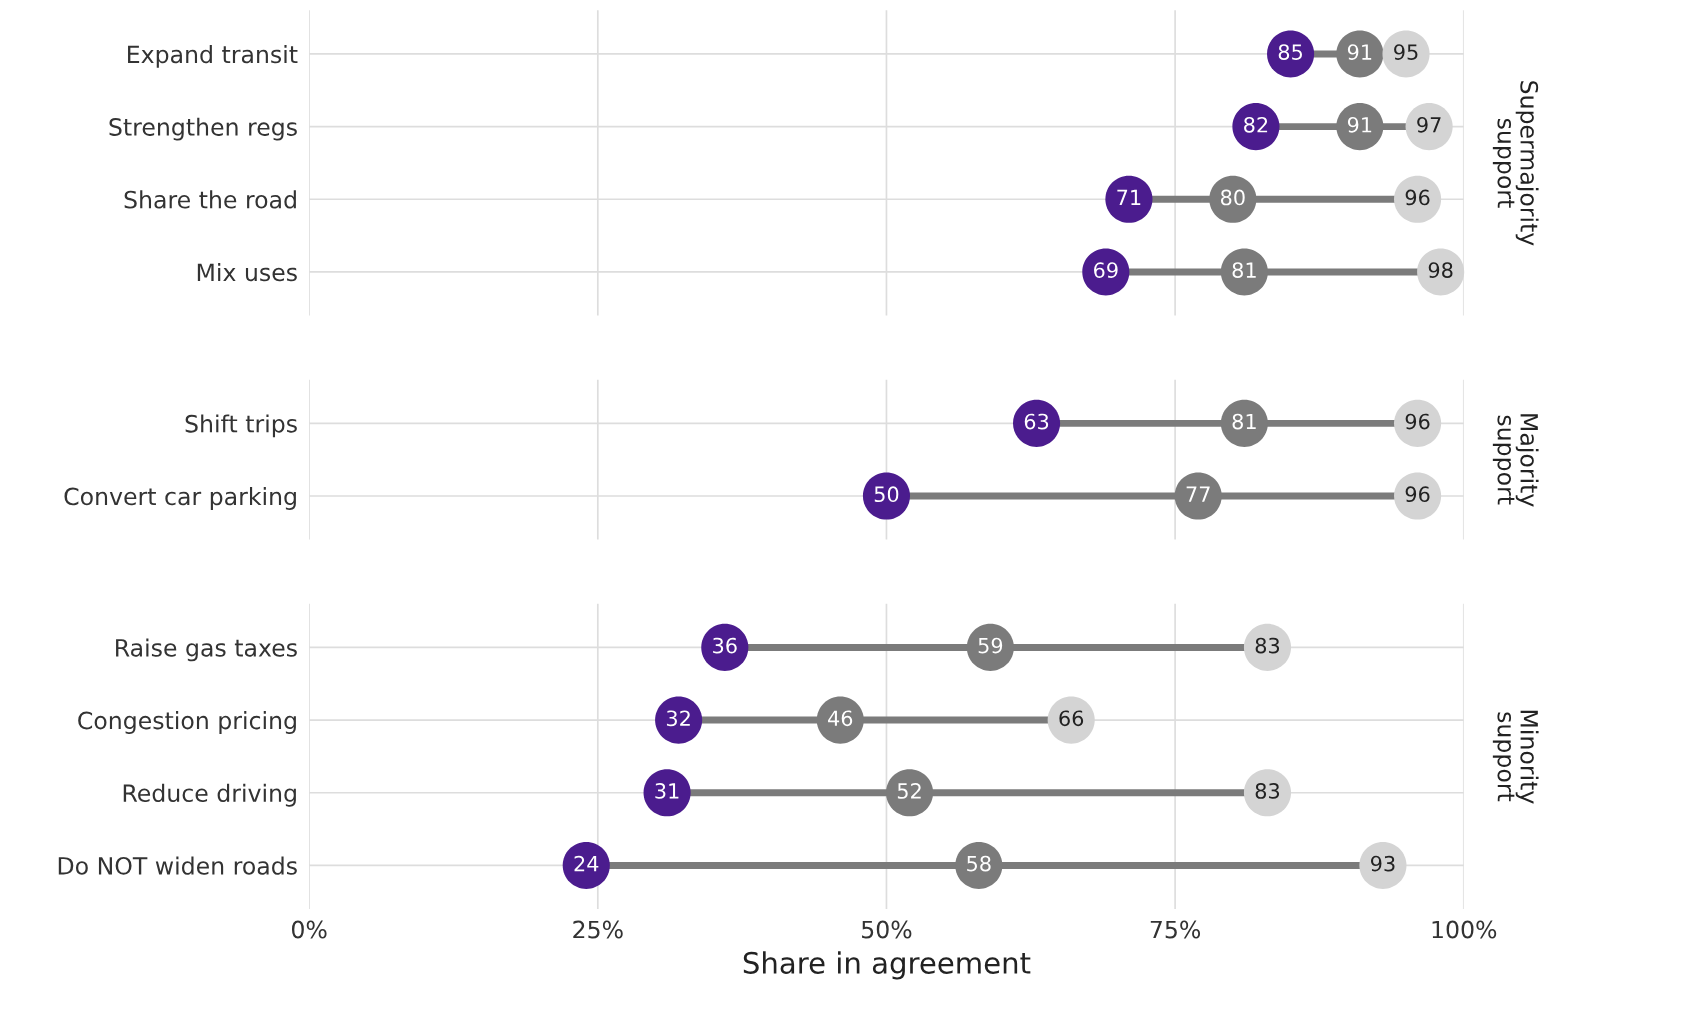  I want to click on y-tick-label: Do NOT widen roads, so click(177, 865).